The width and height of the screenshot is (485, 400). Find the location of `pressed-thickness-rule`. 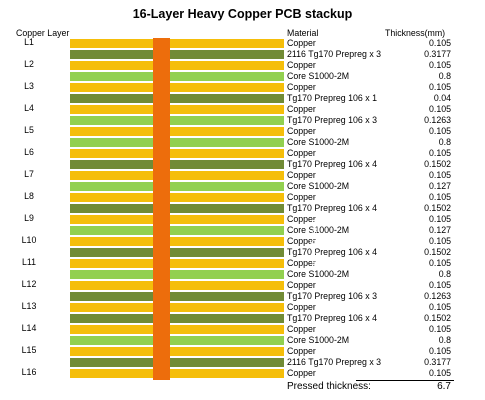

pressed-thickness-rule is located at coordinates (405, 380).